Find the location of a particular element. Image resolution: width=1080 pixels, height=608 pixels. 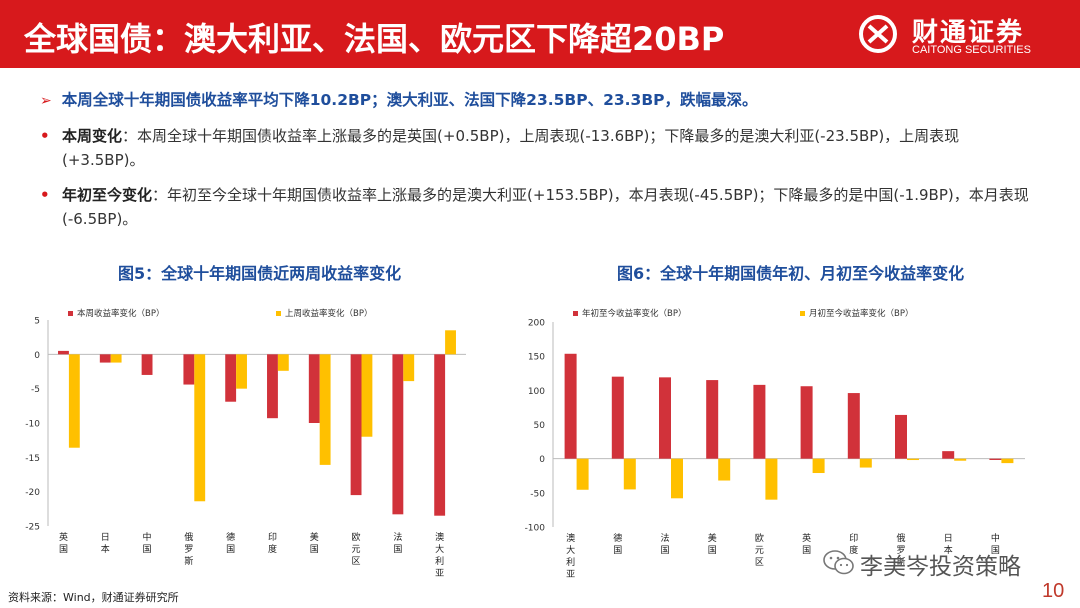

chart6-title: 图6：全球十年期国债年初、月初至今收益率变化 is located at coordinates (791, 273).